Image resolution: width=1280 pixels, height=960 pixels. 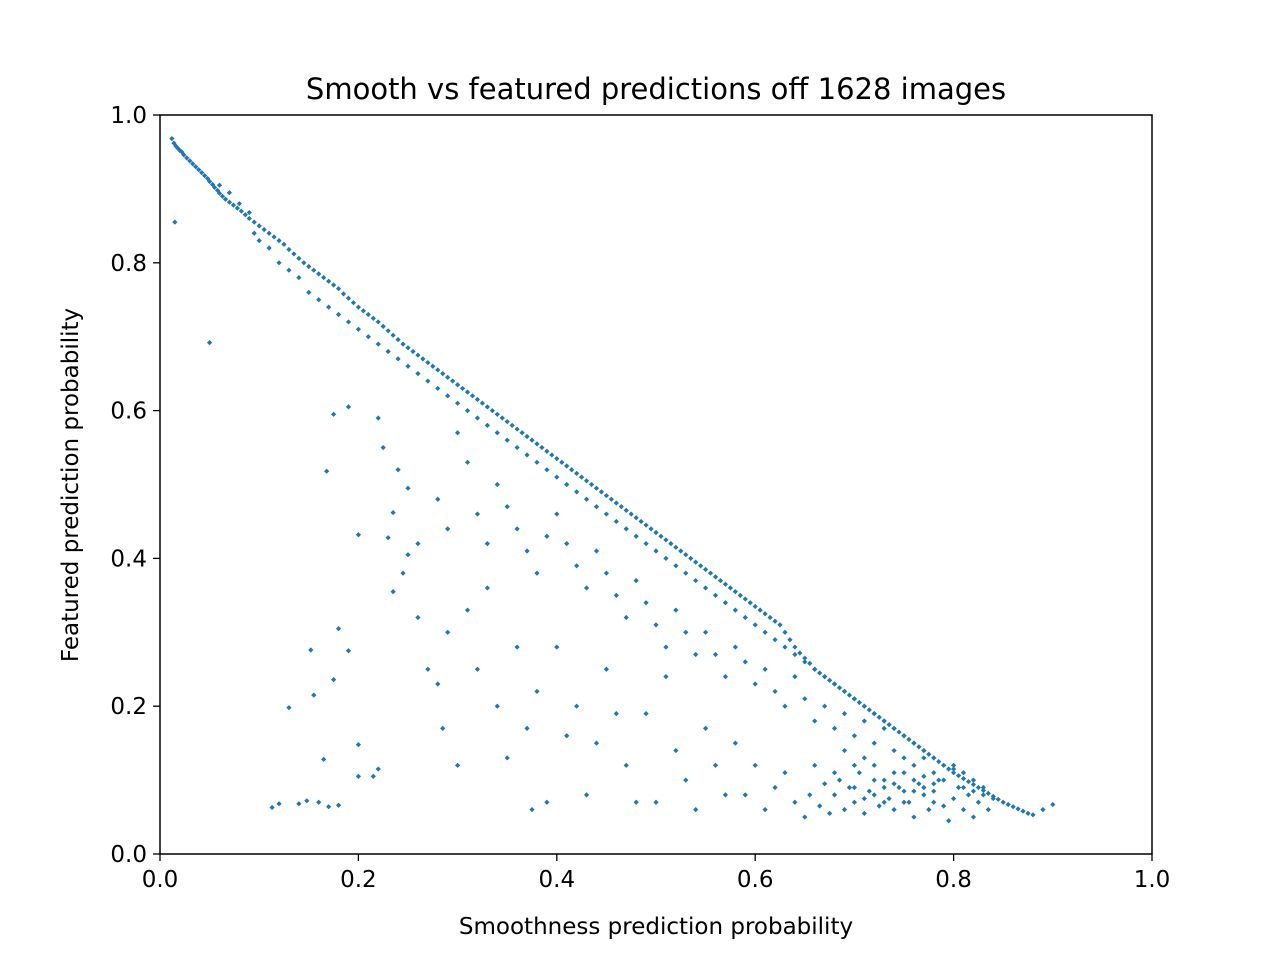 What do you see at coordinates (953, 880) in the screenshot?
I see `x-tick-label: 0.8` at bounding box center [953, 880].